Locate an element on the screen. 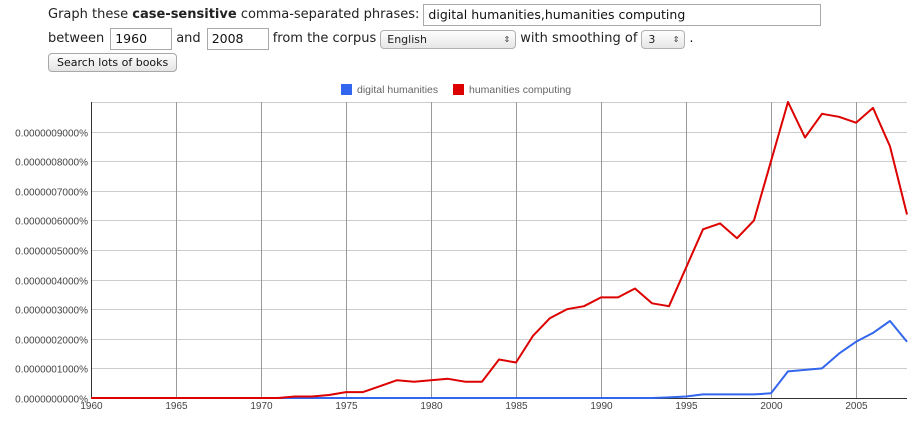 Image resolution: width=919 pixels, height=427 pixels. x-tick-label: 1980 is located at coordinates (431, 406).